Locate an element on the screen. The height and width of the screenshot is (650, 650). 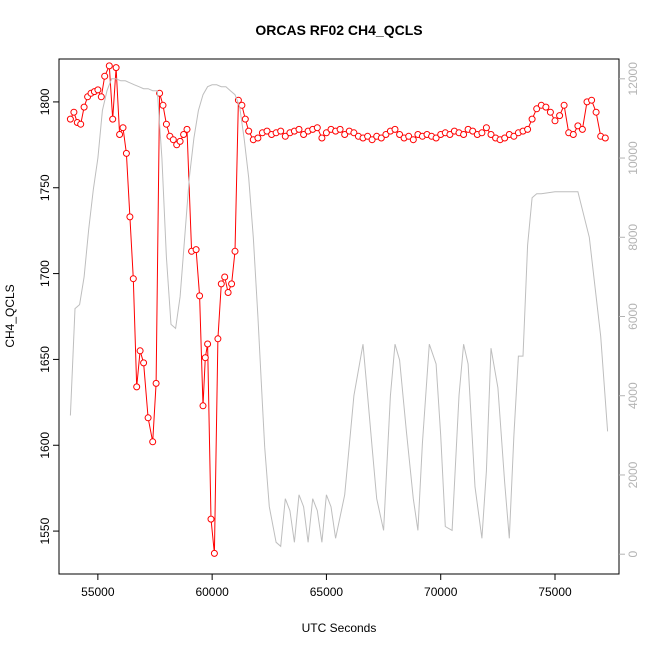
y-tick-label: 1600 is located at coordinates (45, 445).